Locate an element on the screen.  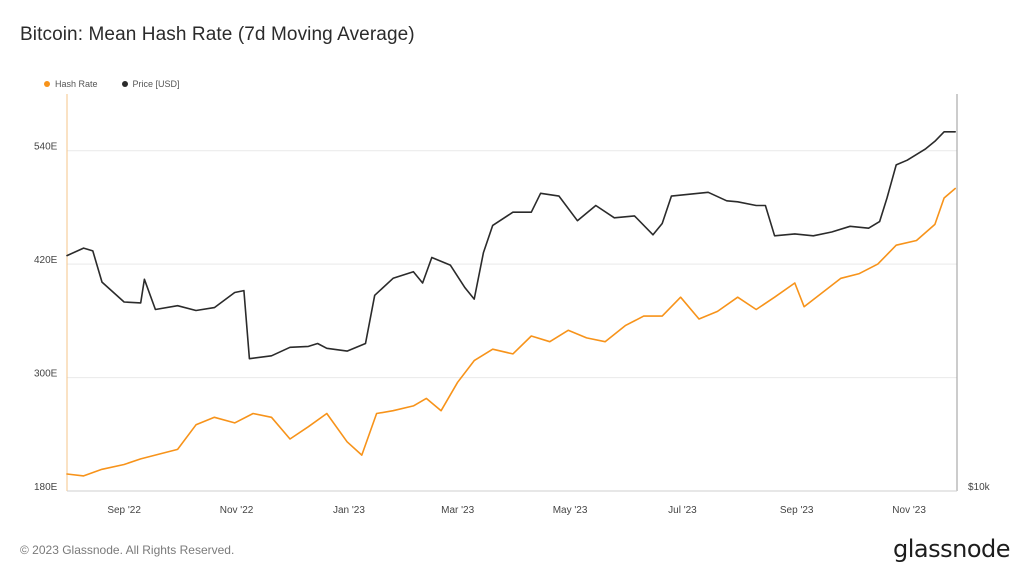
x-tick-label: May '23 is located at coordinates (570, 510).